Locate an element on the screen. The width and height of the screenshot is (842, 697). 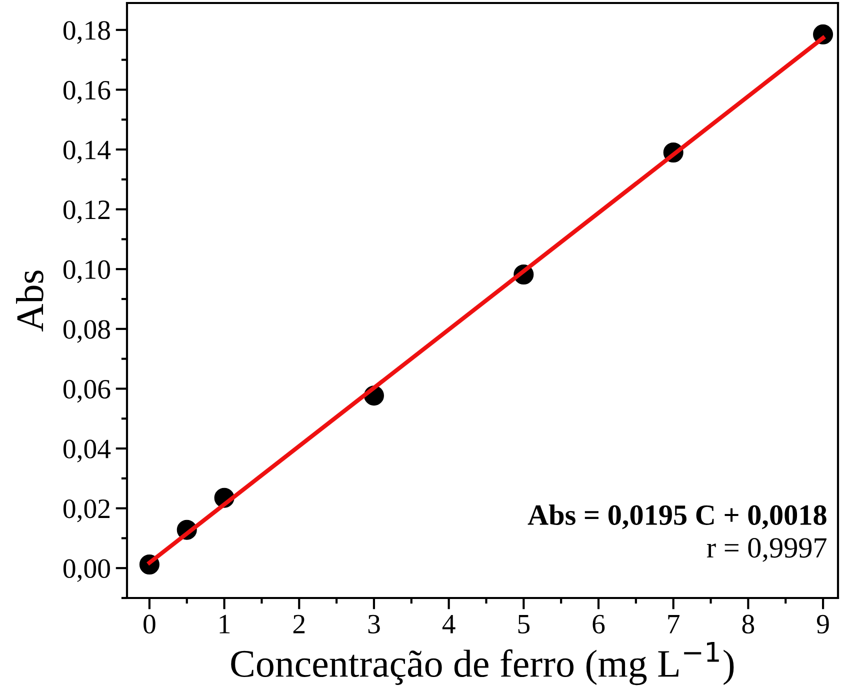
x-tick-label: 7 is located at coordinates (674, 624).